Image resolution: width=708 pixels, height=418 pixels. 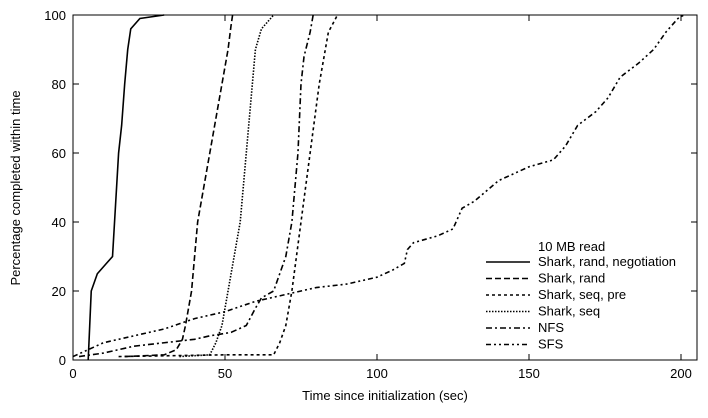 What do you see at coordinates (571, 278) in the screenshot?
I see `legend-label: Shark, rand` at bounding box center [571, 278].